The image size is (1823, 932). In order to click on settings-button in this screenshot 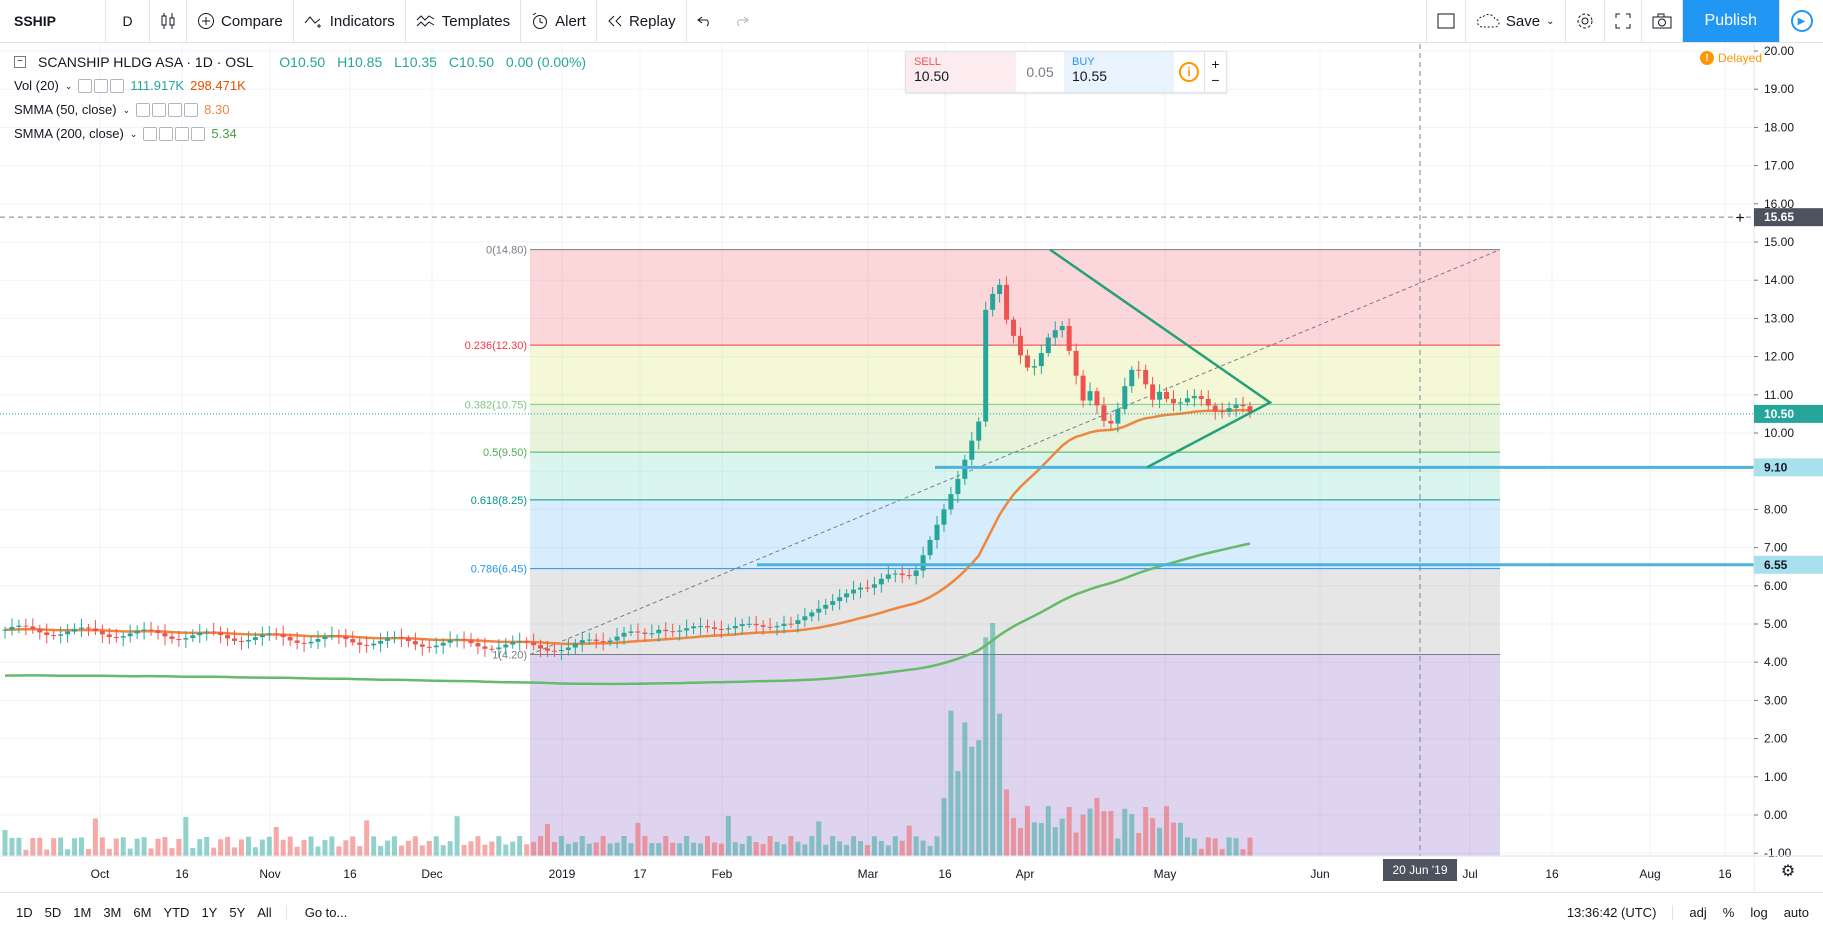, I will do `click(1585, 21)`.